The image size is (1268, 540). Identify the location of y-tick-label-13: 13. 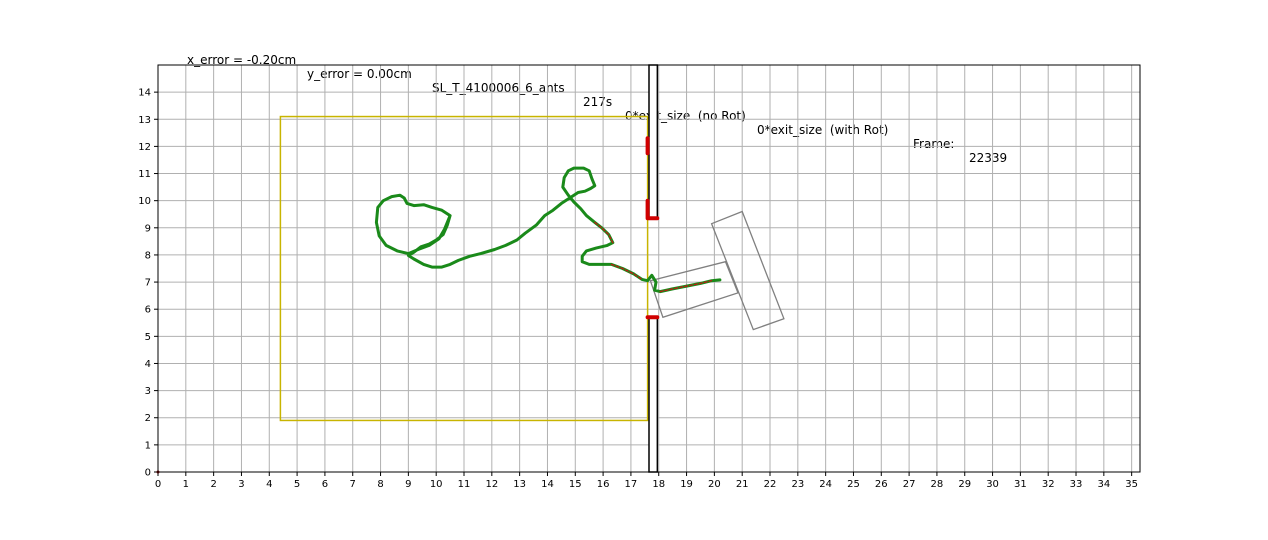
(144, 120).